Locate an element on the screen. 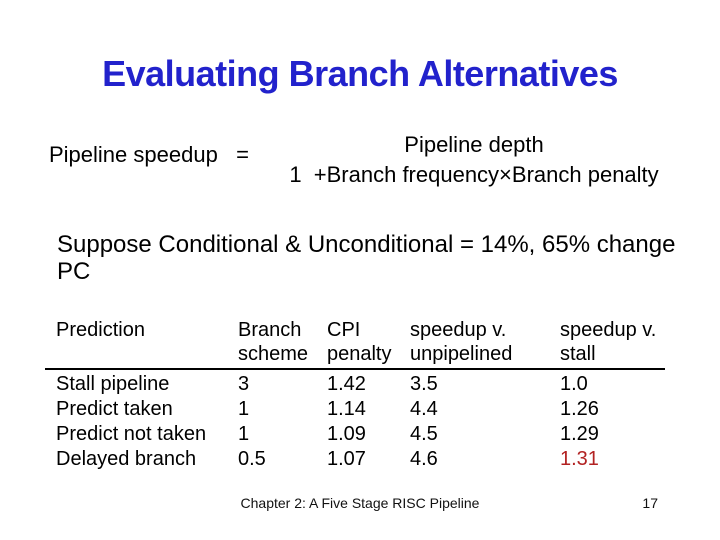 Image resolution: width=720 pixels, height=540 pixels. header-speedup-stall: speedup v. stall is located at coordinates (612, 344).